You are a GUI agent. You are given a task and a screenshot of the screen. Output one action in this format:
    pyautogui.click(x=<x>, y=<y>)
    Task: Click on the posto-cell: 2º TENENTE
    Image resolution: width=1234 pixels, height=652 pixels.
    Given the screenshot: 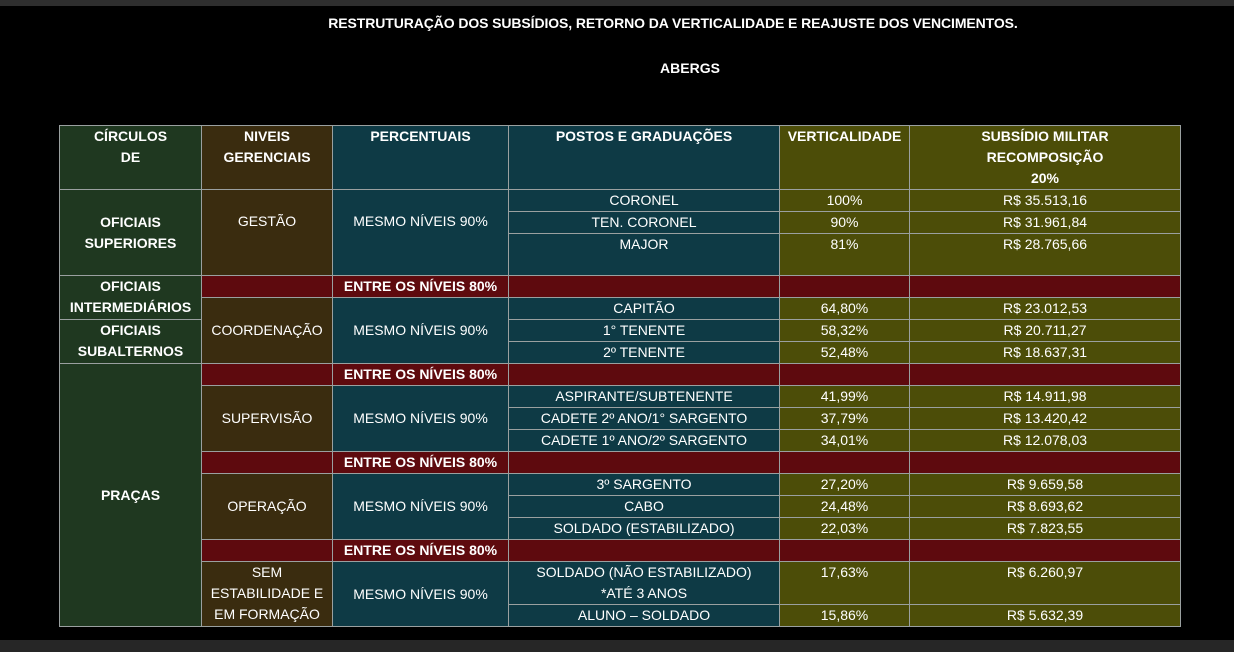 What is the action you would take?
    pyautogui.click(x=644, y=352)
    